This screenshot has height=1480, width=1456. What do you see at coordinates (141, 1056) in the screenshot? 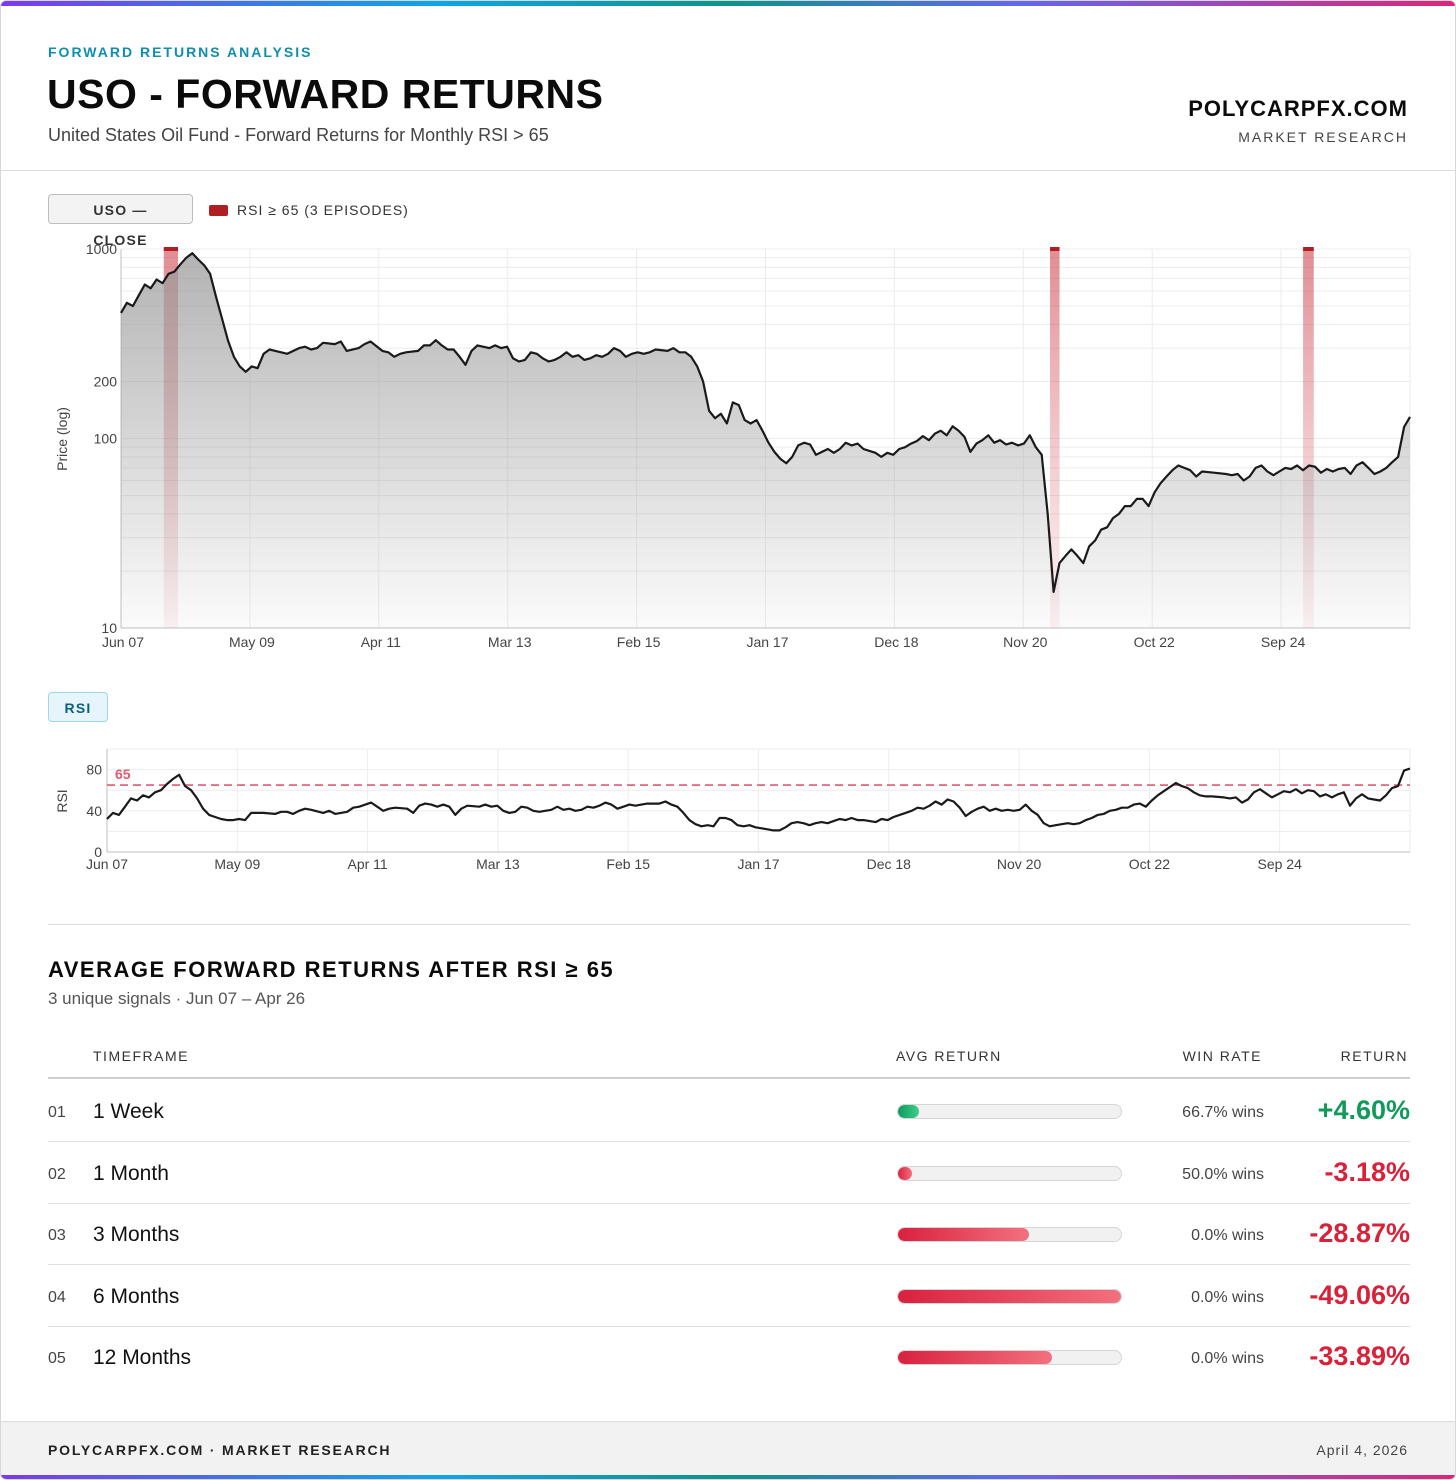
I see `col-header-timeframe: TIMEFRAME` at bounding box center [141, 1056].